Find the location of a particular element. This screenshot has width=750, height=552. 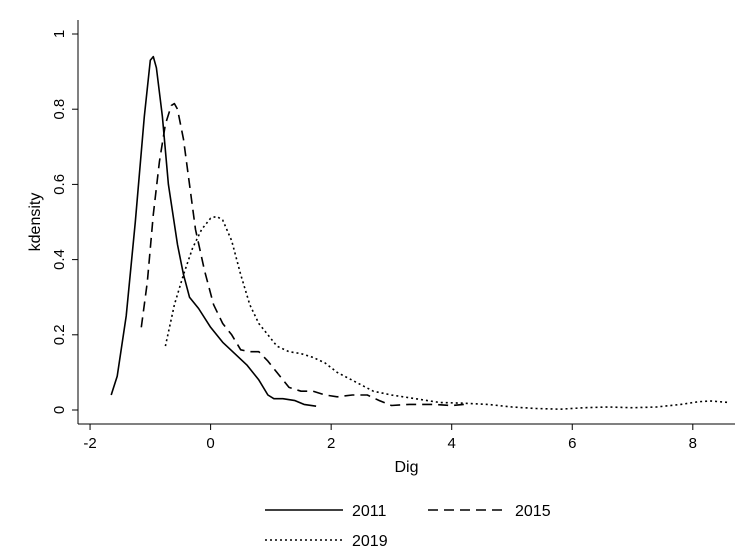

legend-label-2015: 2015 is located at coordinates (533, 511).